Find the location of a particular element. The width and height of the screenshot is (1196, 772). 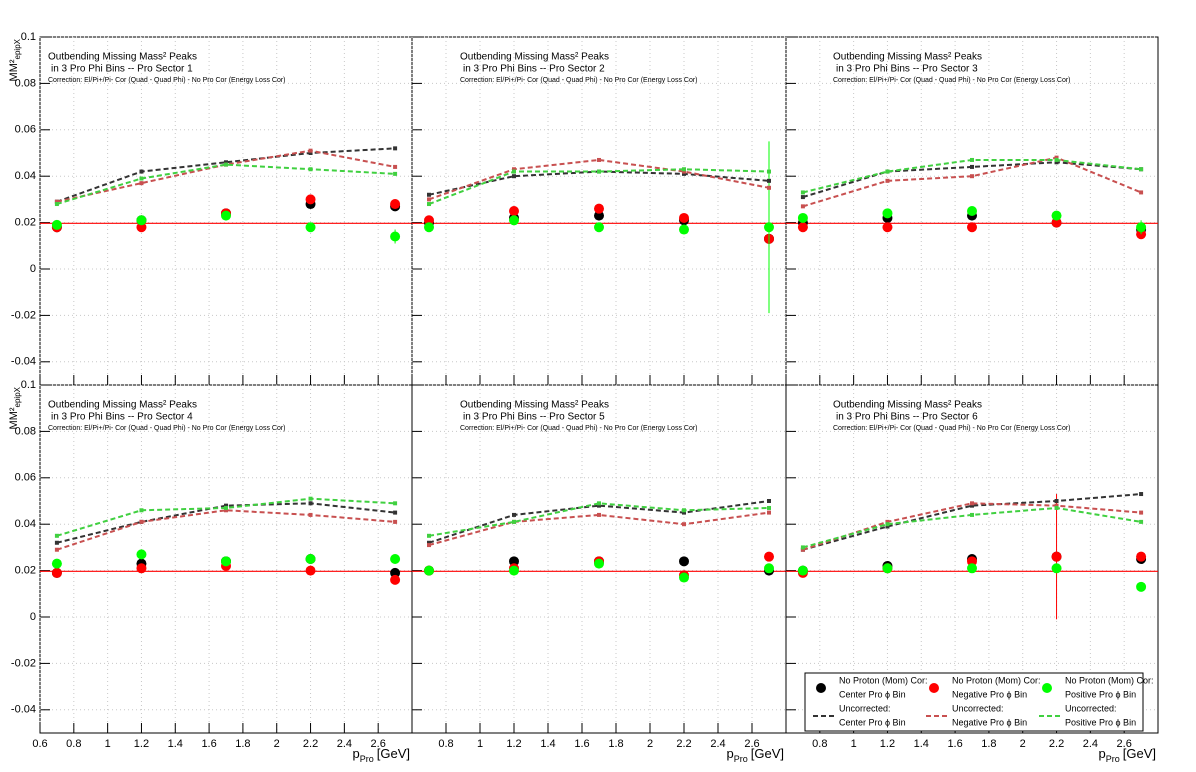

y-tick-label: 0.04 is located at coordinates (25, 176).